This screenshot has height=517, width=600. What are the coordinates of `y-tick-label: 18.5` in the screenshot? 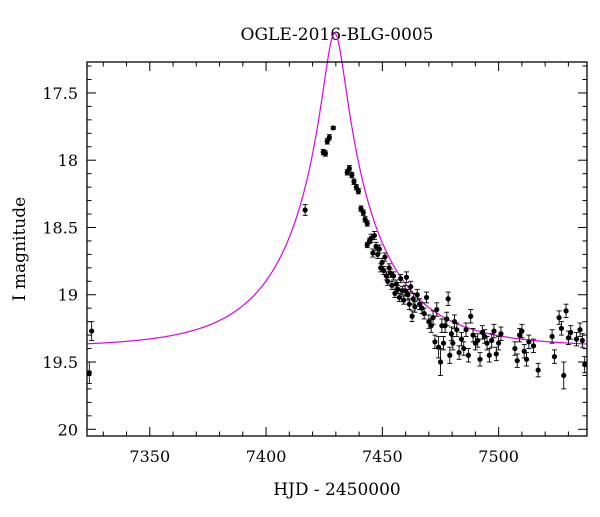 It's located at (60, 227).